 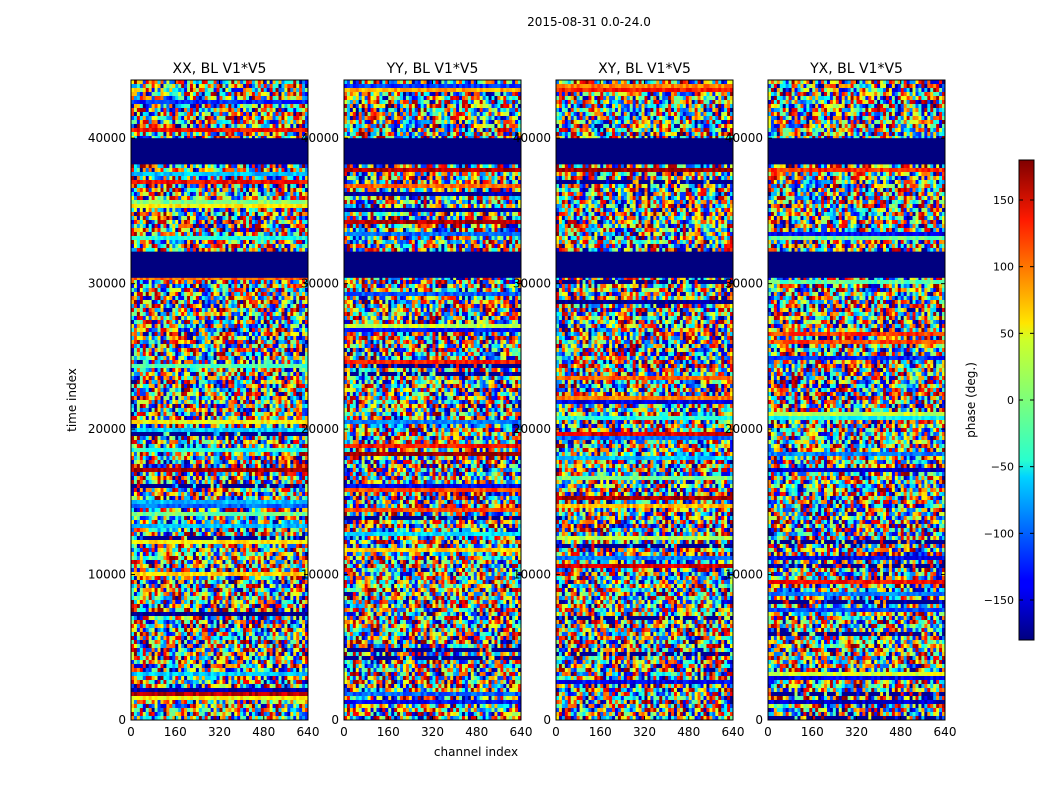 I want to click on colorbar-tick-label: −150, so click(x=999, y=600).